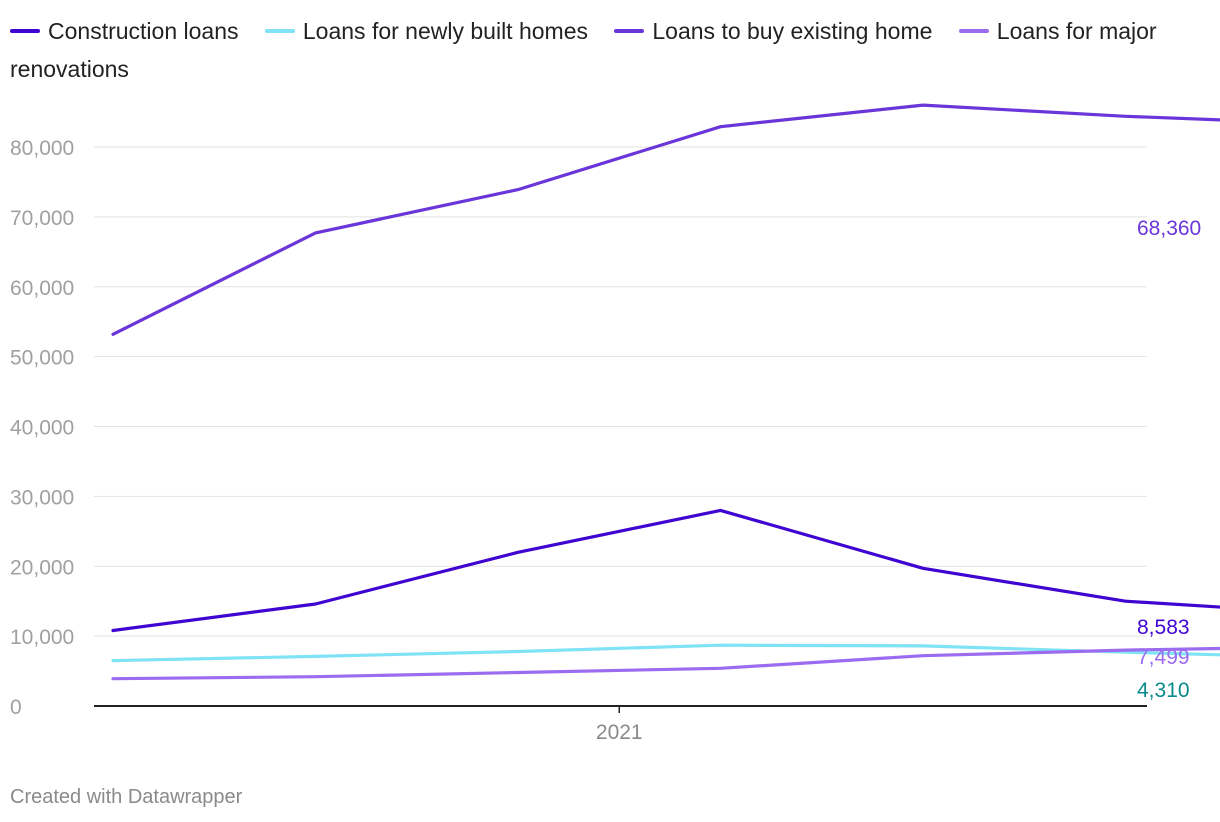 The width and height of the screenshot is (1220, 822). I want to click on end-label: 4,310, so click(1163, 690).